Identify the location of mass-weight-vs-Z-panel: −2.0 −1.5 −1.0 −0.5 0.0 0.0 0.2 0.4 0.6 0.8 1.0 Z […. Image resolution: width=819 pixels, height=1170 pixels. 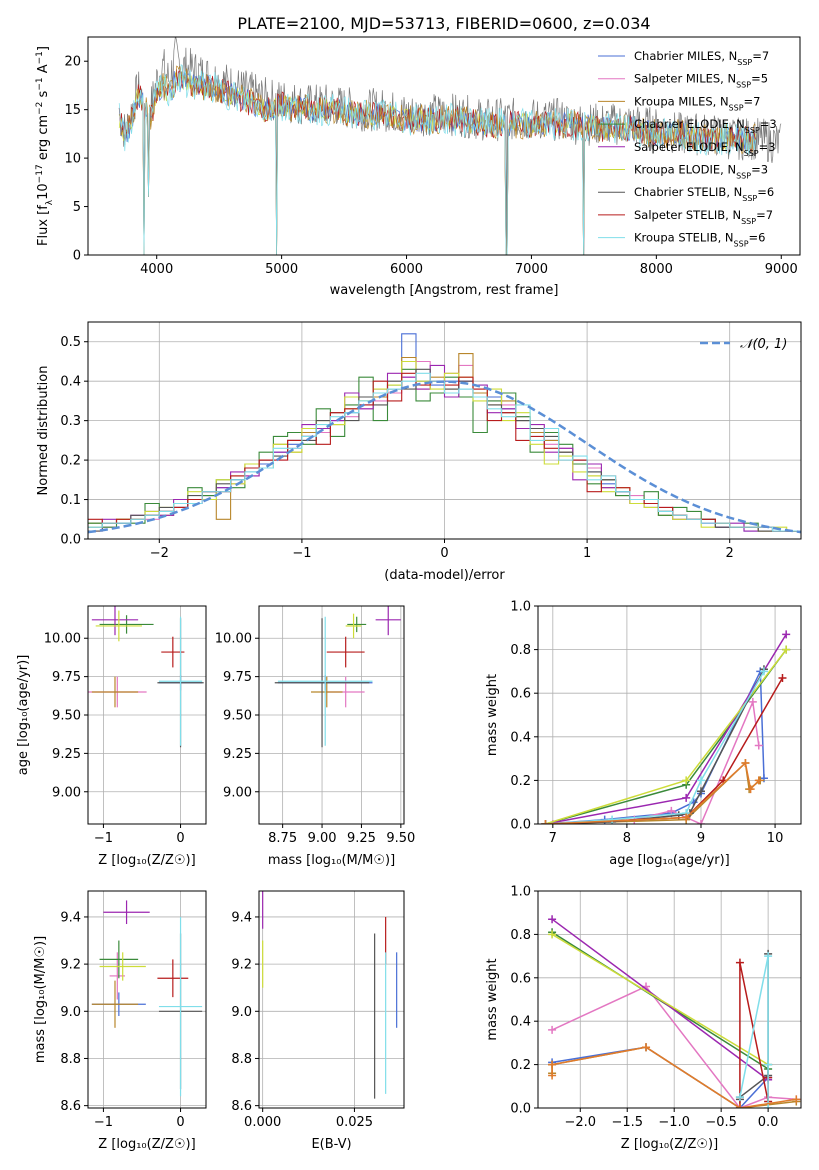
(643, 1018).